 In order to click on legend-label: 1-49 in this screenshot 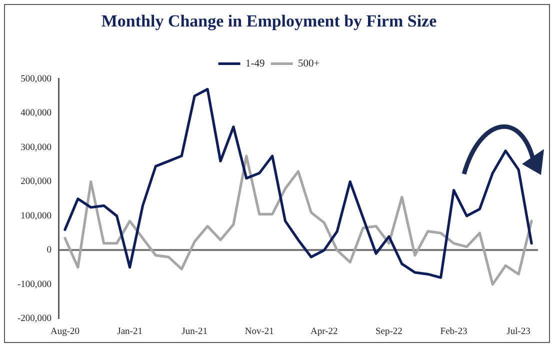, I will do `click(255, 64)`.